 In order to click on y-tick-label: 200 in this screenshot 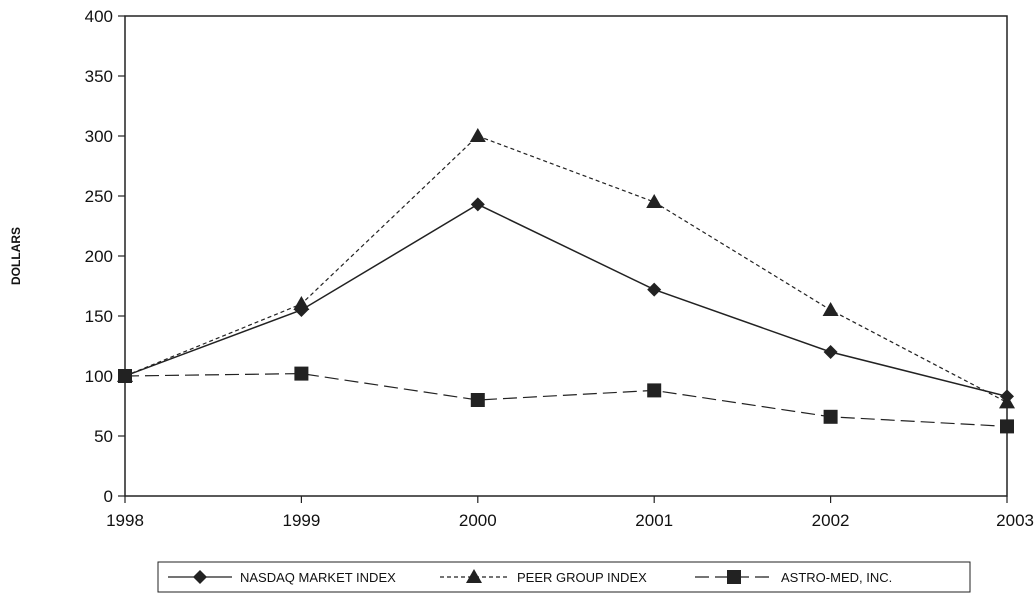, I will do `click(99, 256)`.